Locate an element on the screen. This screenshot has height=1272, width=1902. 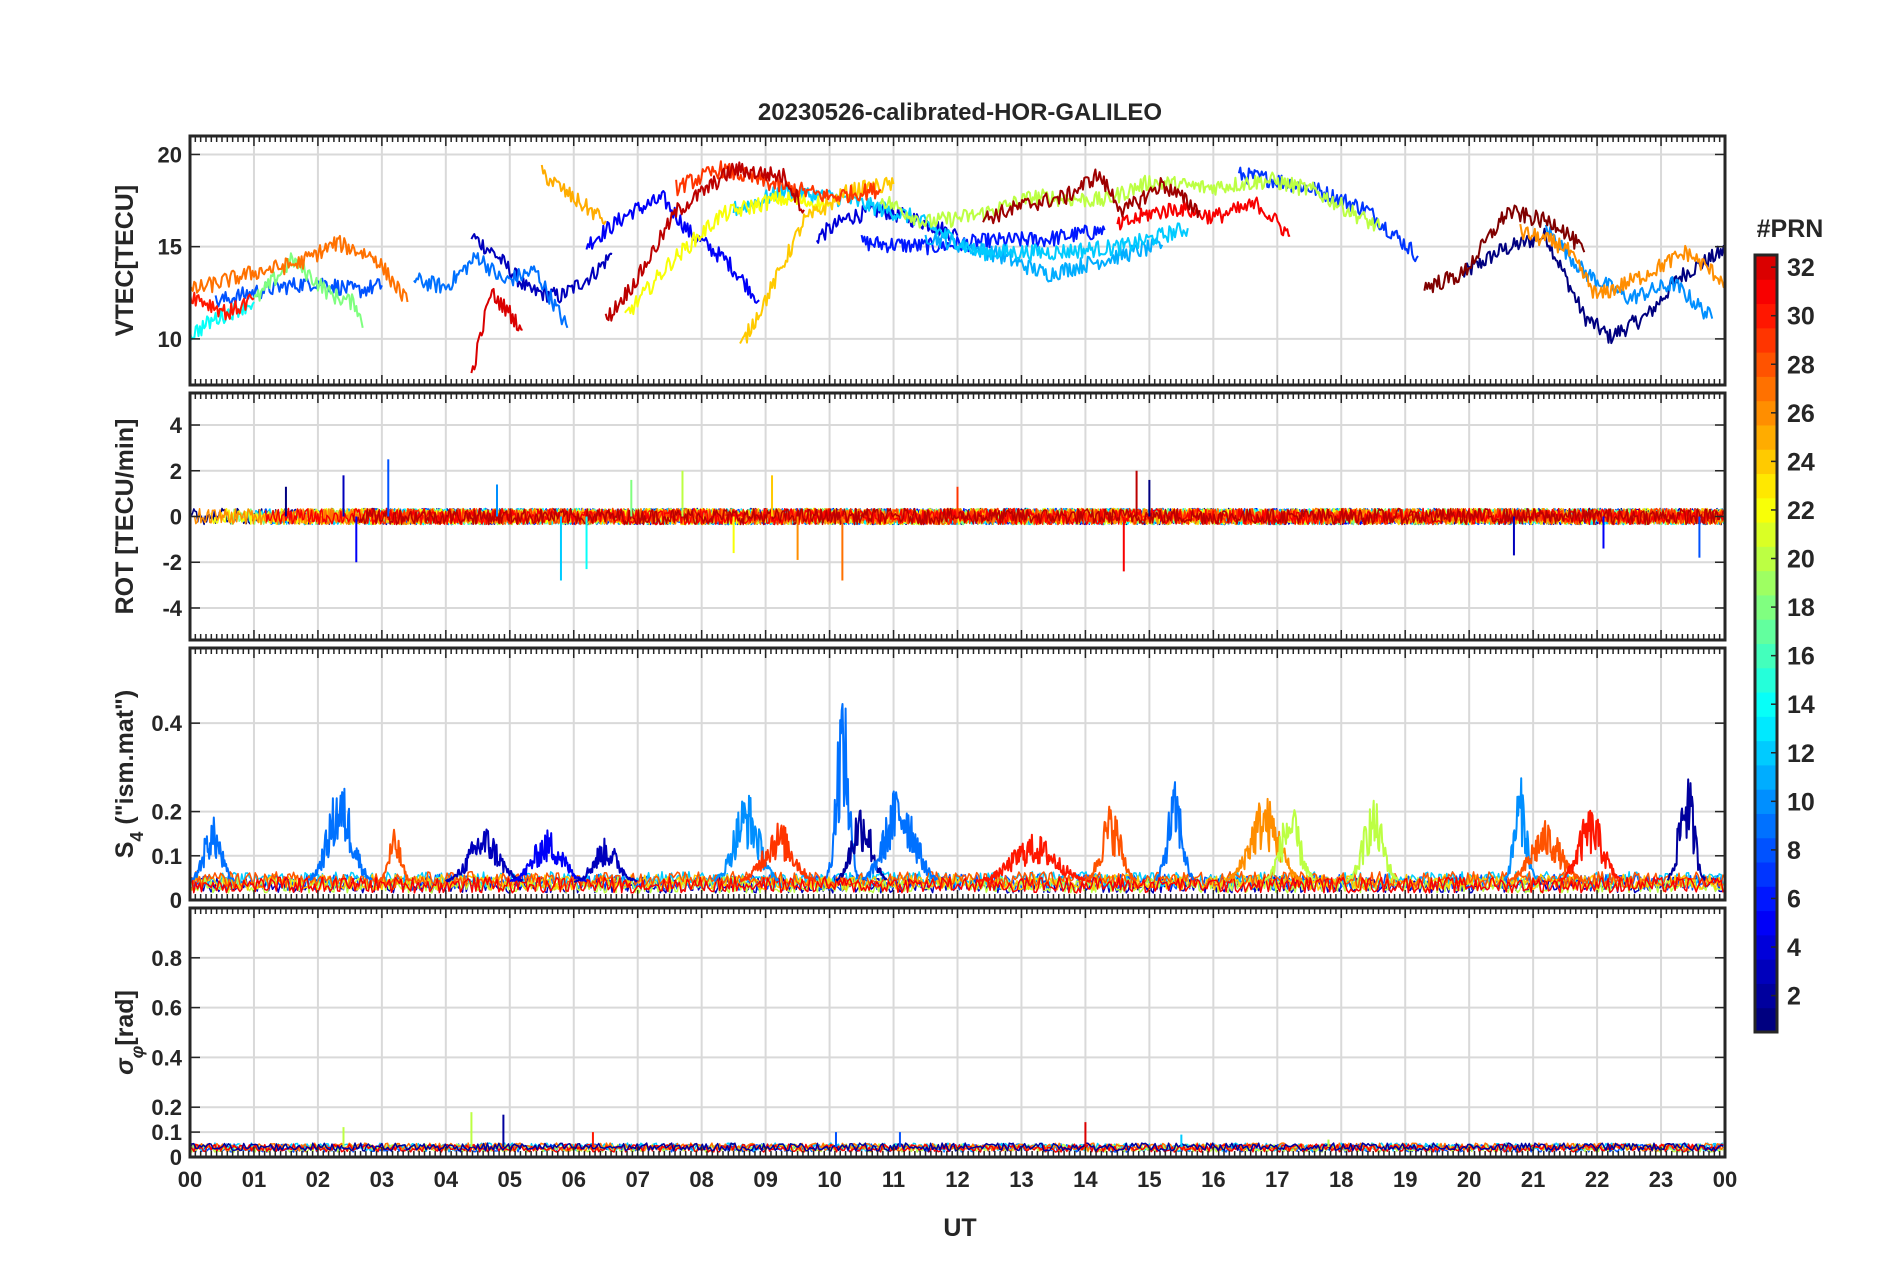
y-axis-label: σφ[rad] is located at coordinates (129, 1032).